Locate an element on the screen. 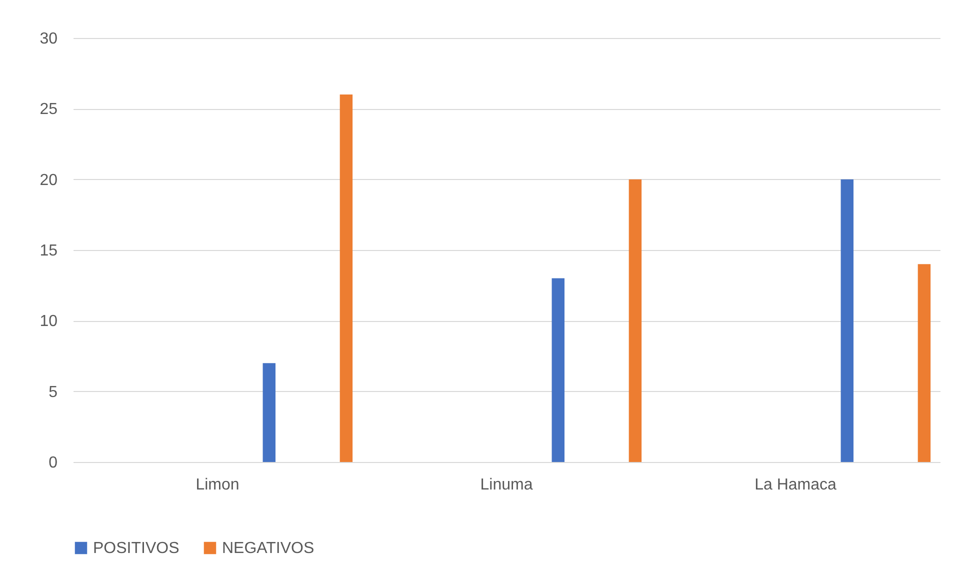  x-tick-label: Limon is located at coordinates (218, 485).